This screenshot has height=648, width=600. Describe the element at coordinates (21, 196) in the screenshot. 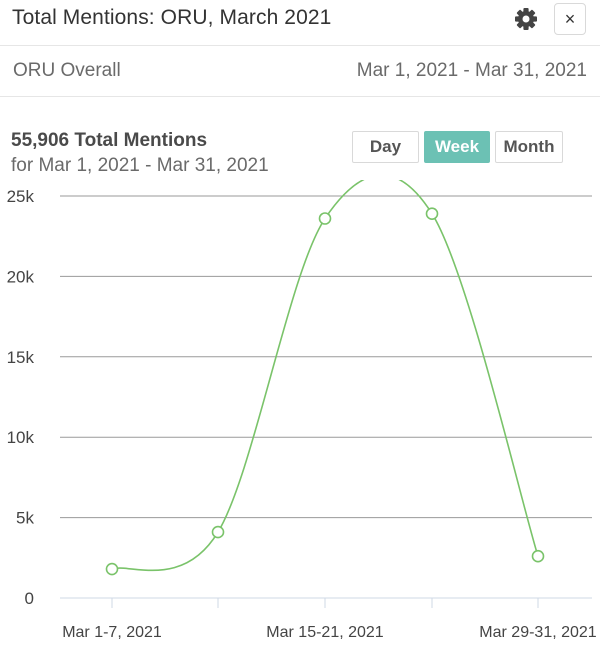

I see `y-tick-label: 25k` at that location.